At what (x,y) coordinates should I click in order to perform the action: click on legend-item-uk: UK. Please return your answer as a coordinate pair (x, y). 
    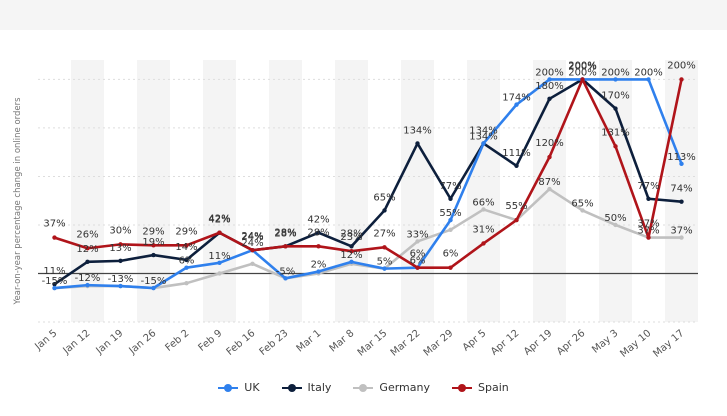
    Looking at the image, I should click on (239, 387).